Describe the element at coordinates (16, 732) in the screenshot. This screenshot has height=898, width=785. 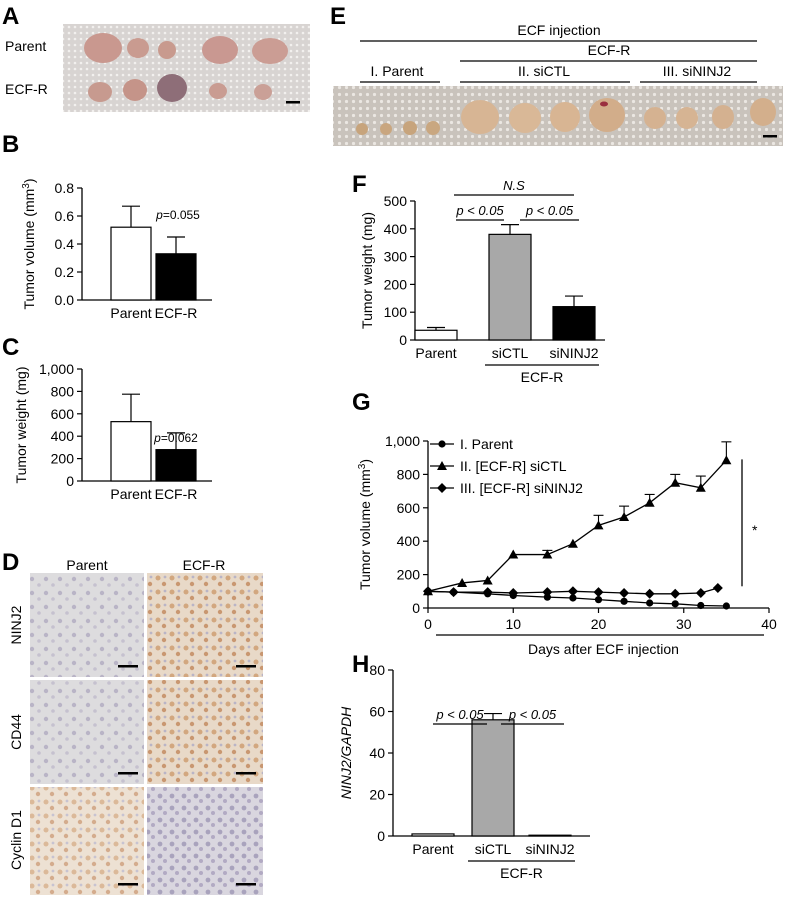
I see `ihc-row-label-cd44: CD44` at that location.